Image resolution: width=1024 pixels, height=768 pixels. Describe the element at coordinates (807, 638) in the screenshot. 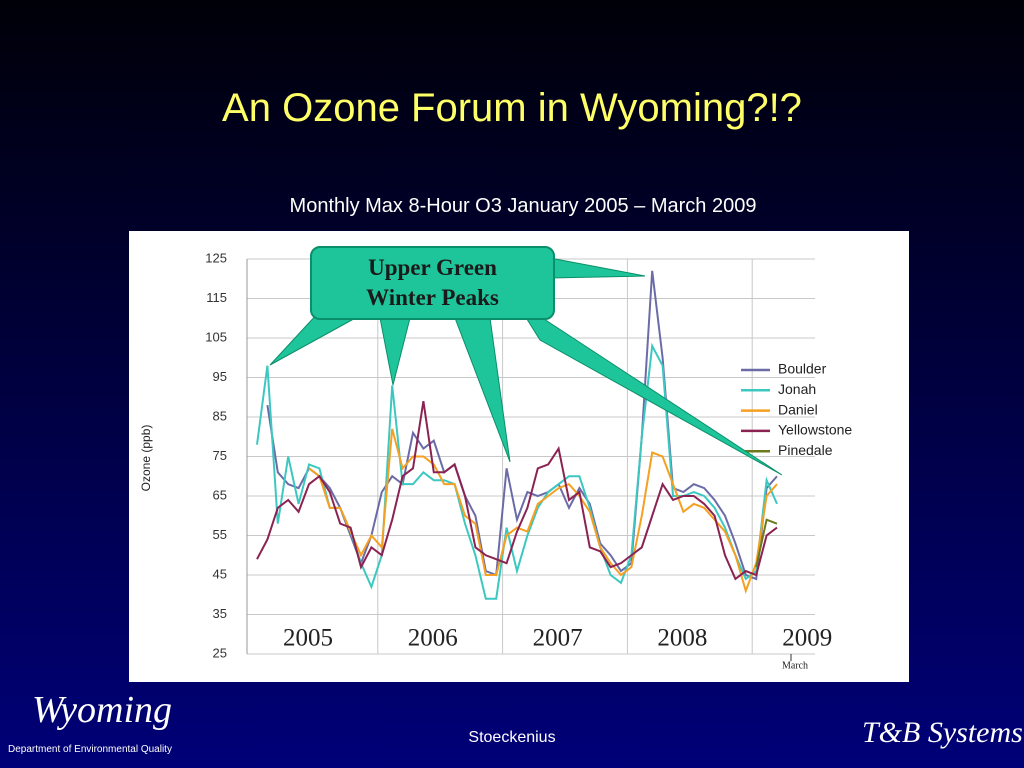

I see `x-group-label: 2009` at that location.